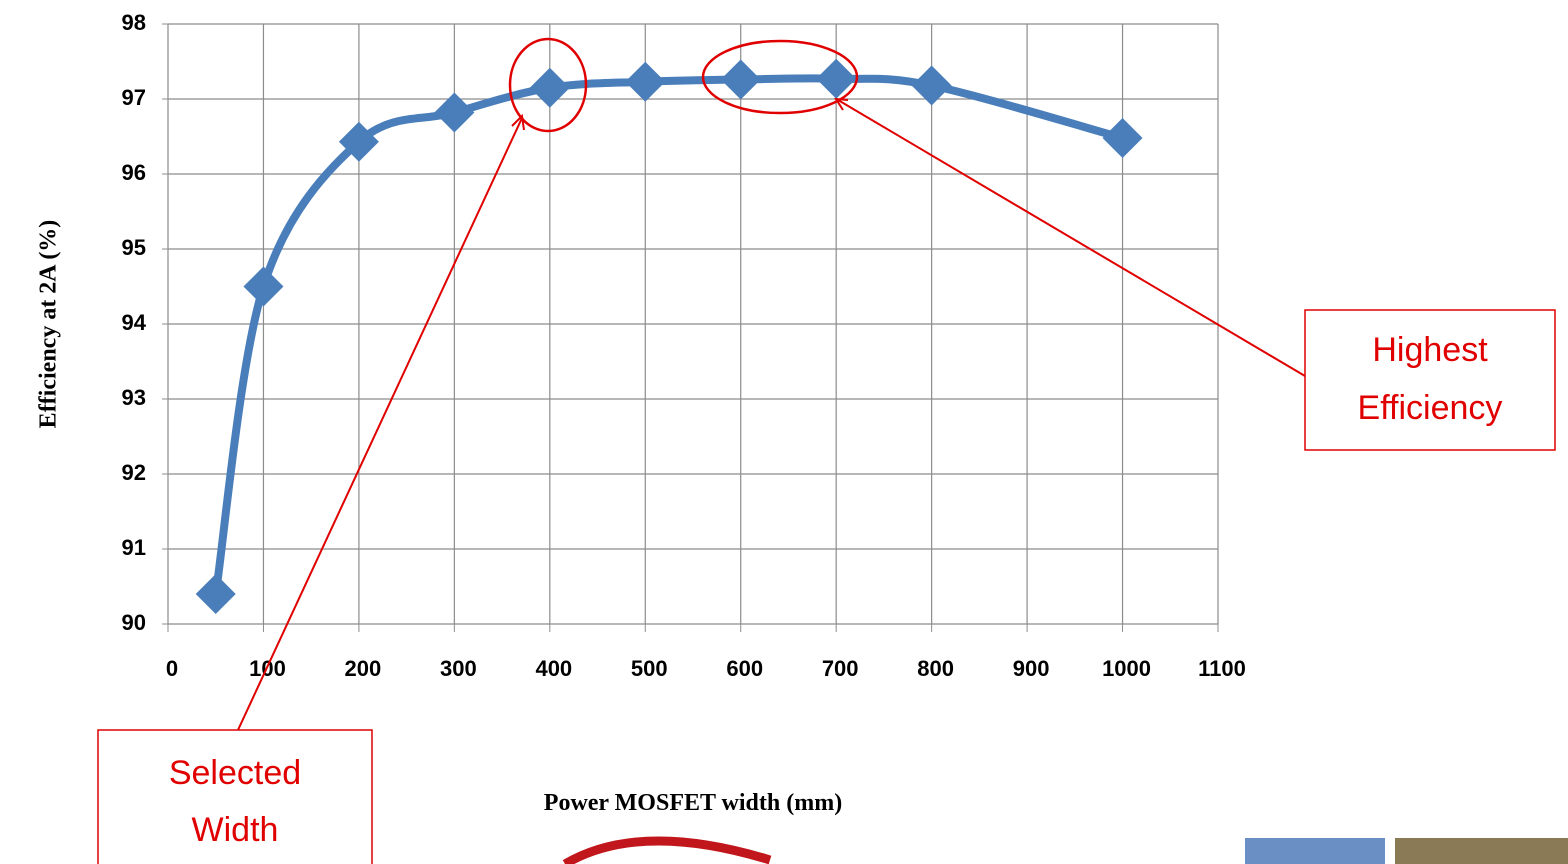 This screenshot has width=1568, height=864. What do you see at coordinates (1126, 668) in the screenshot?
I see `x-tick-label: 1000` at bounding box center [1126, 668].